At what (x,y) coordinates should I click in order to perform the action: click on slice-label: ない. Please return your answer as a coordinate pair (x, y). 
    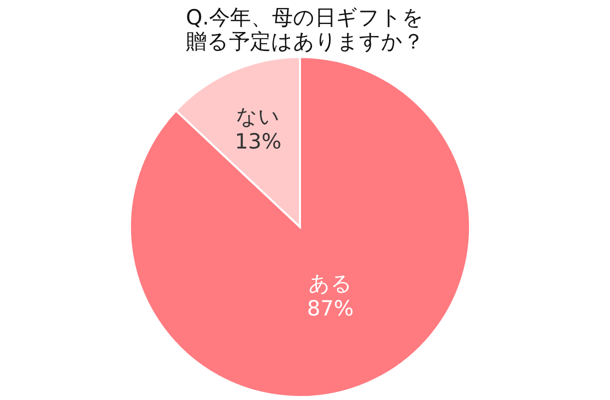
    Looking at the image, I should click on (258, 116).